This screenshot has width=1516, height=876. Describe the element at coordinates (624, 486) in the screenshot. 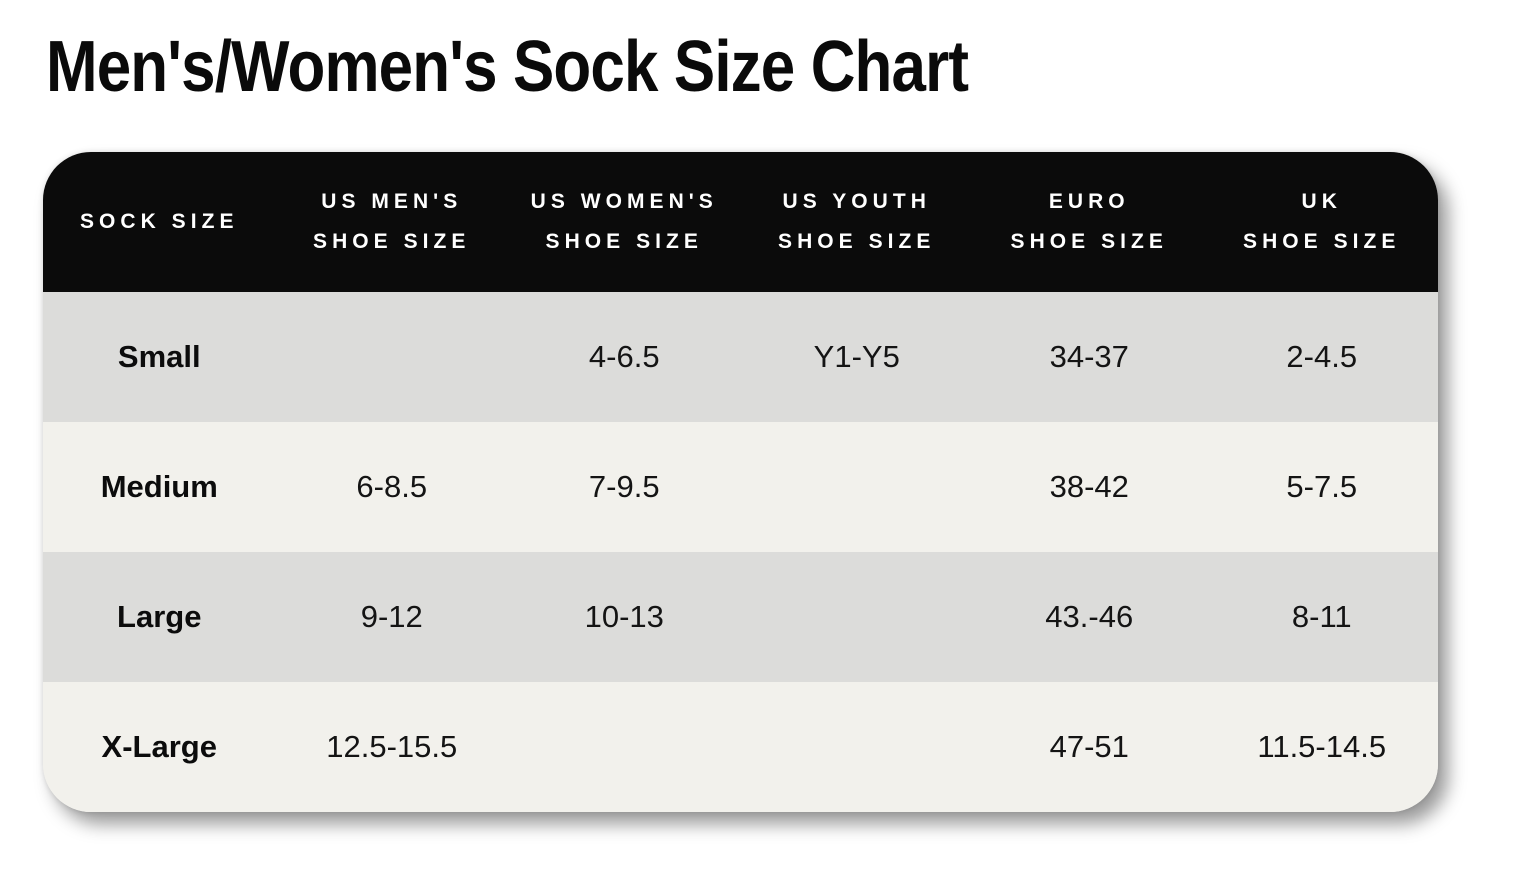

I see `cell-us-womens: 7-9.5` at that location.